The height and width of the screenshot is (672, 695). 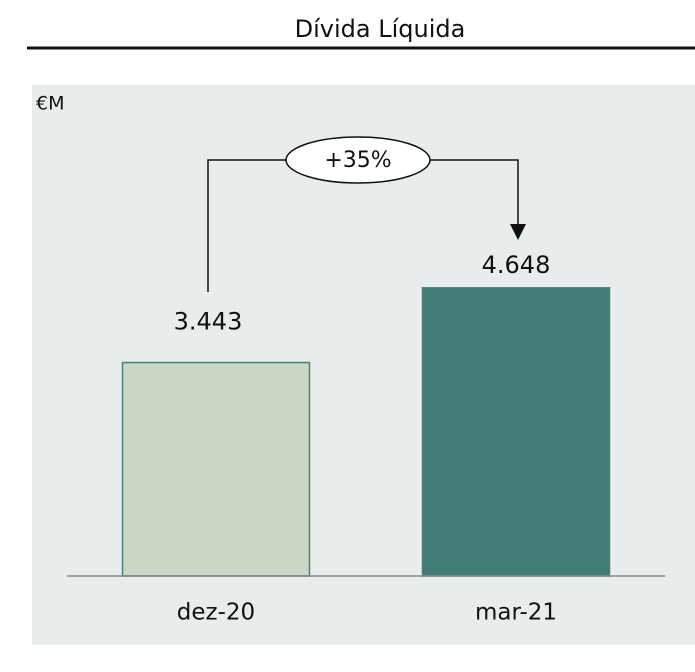 What do you see at coordinates (208, 322) in the screenshot?
I see `value-label: 3.443` at bounding box center [208, 322].